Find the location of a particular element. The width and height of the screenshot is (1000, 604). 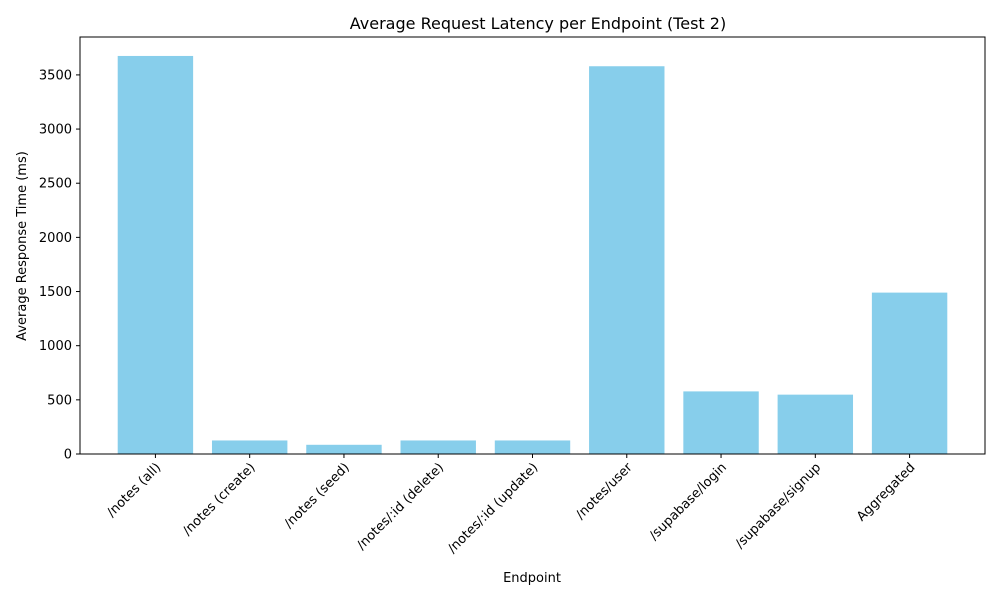

x-tick-label-3: /notes/:id (delete) is located at coordinates (400, 506).